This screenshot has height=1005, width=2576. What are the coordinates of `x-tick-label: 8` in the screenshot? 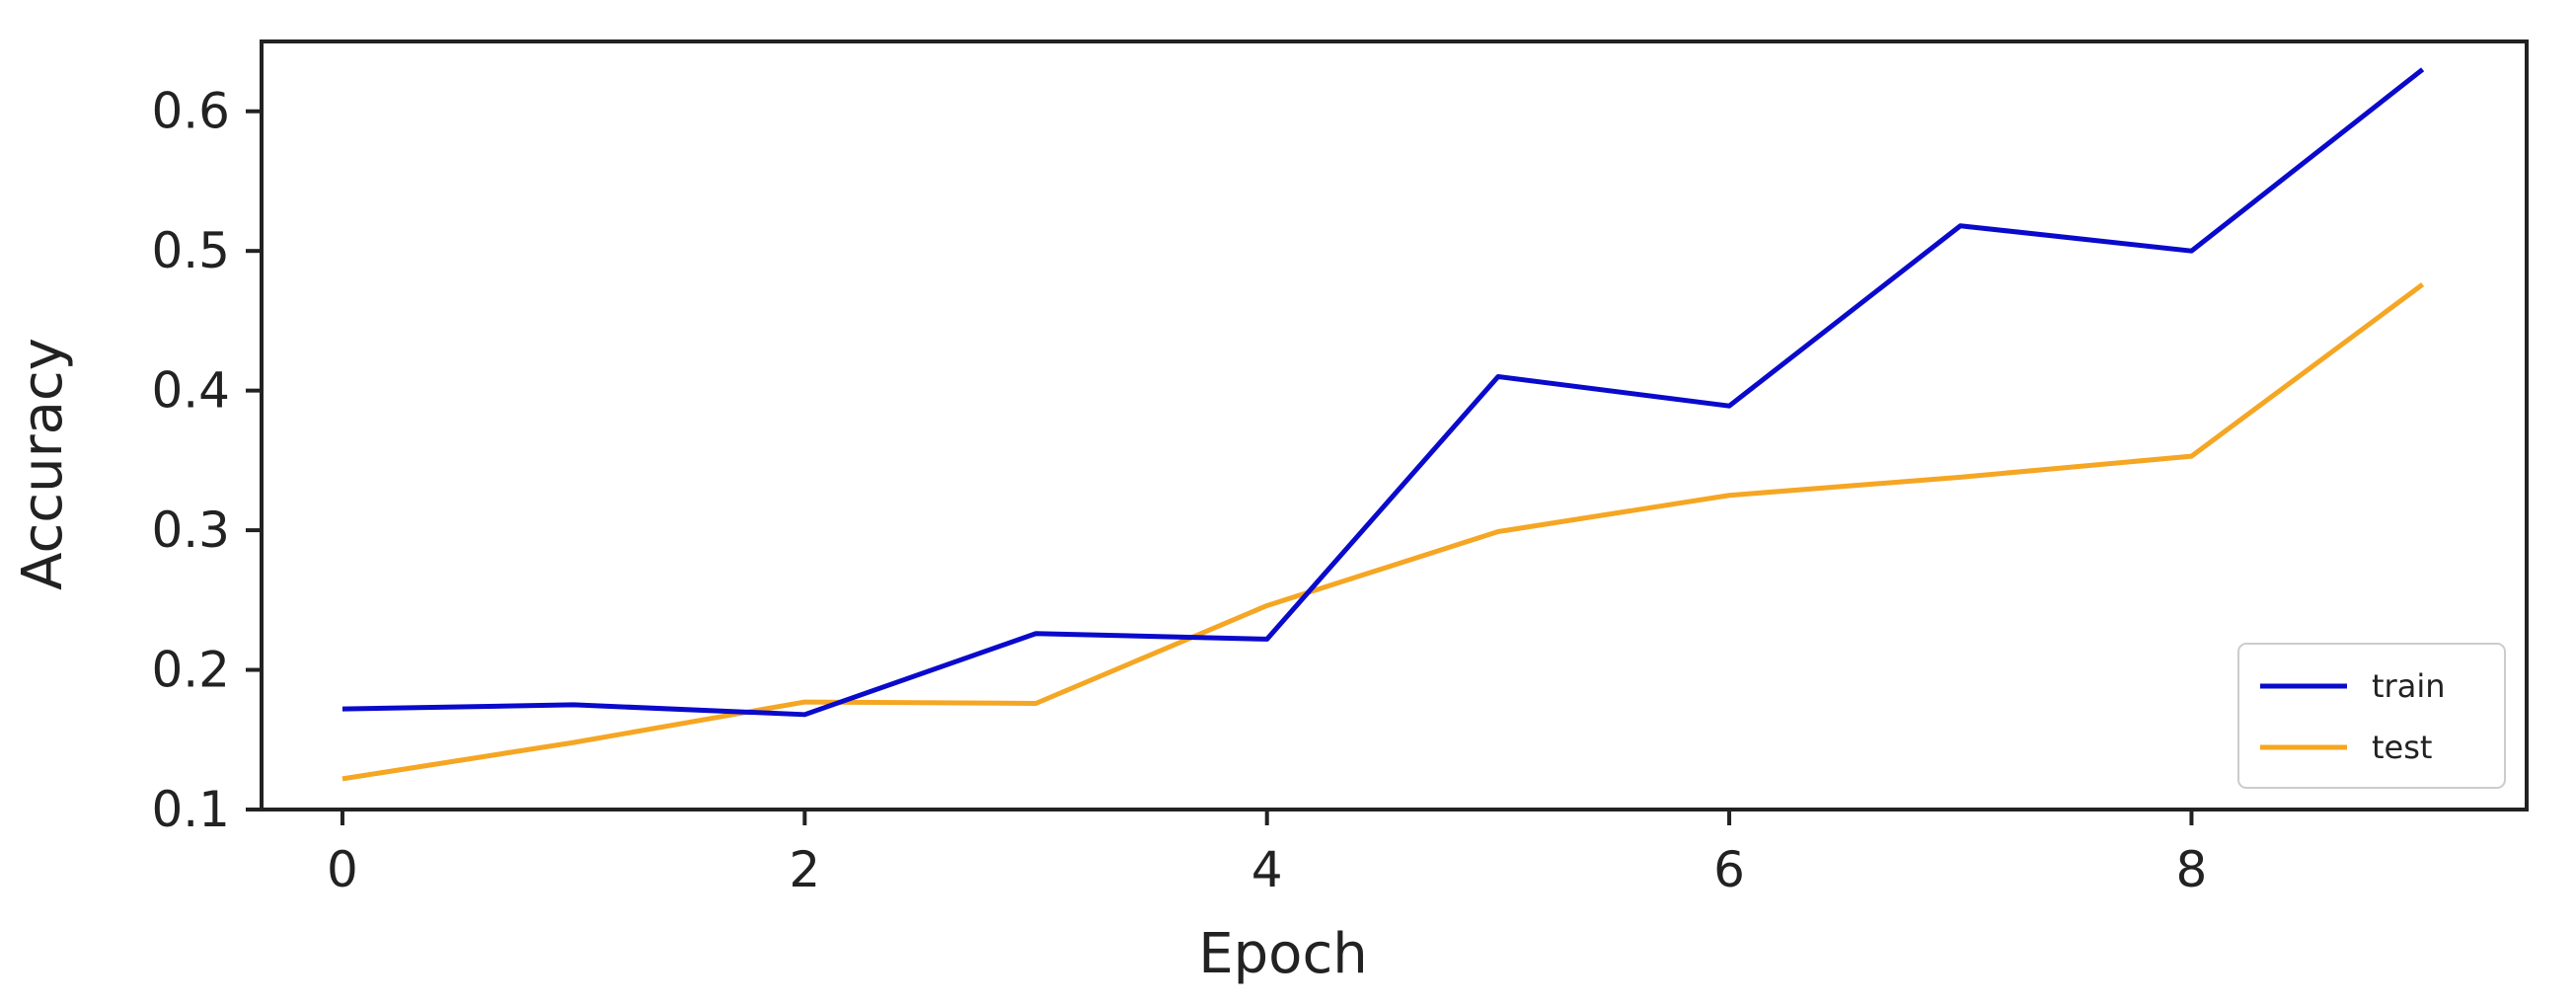 It's located at (2192, 870).